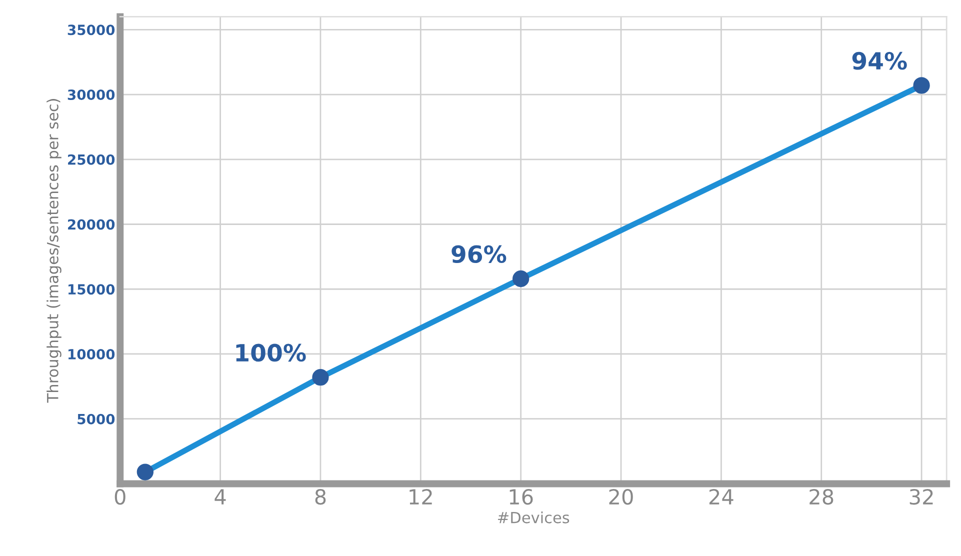 Image resolution: width=961 pixels, height=556 pixels. Describe the element at coordinates (91, 159) in the screenshot. I see `y-tick-label: 25000` at that location.